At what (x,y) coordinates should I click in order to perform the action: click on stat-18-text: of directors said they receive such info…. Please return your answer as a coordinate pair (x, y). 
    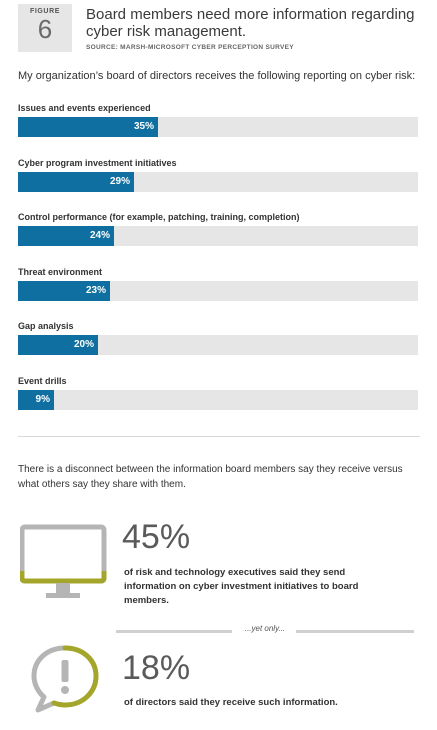
    Looking at the image, I should click on (231, 702).